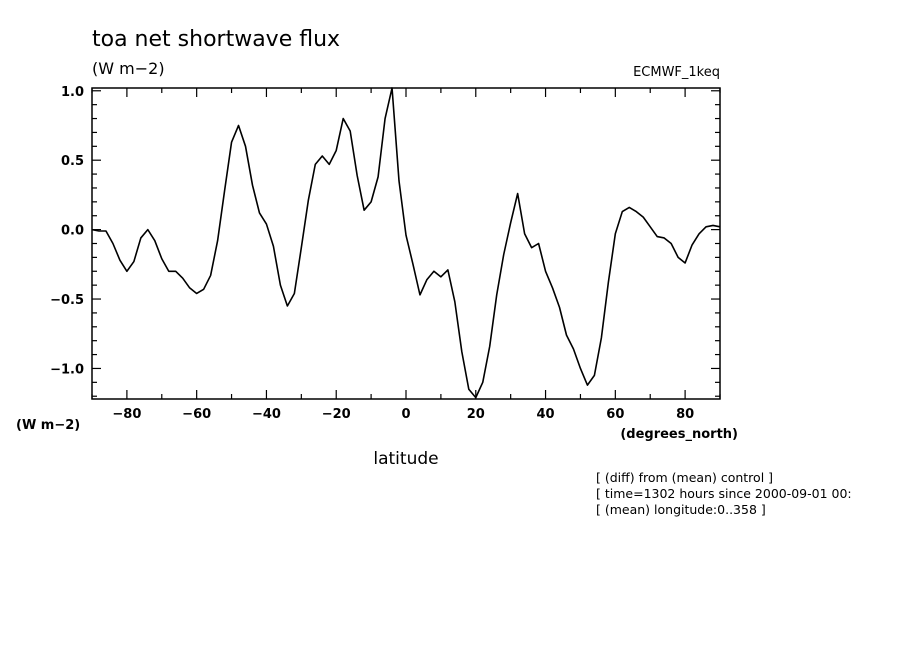 The image size is (904, 654). What do you see at coordinates (476, 414) in the screenshot?
I see `x-tick-label: 20` at bounding box center [476, 414].